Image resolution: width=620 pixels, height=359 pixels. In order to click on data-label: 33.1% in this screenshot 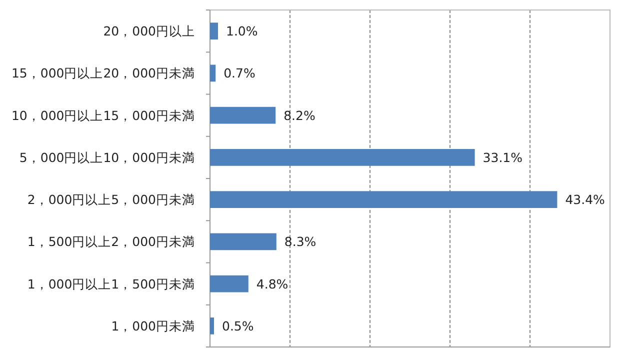, I will do `click(502, 157)`.